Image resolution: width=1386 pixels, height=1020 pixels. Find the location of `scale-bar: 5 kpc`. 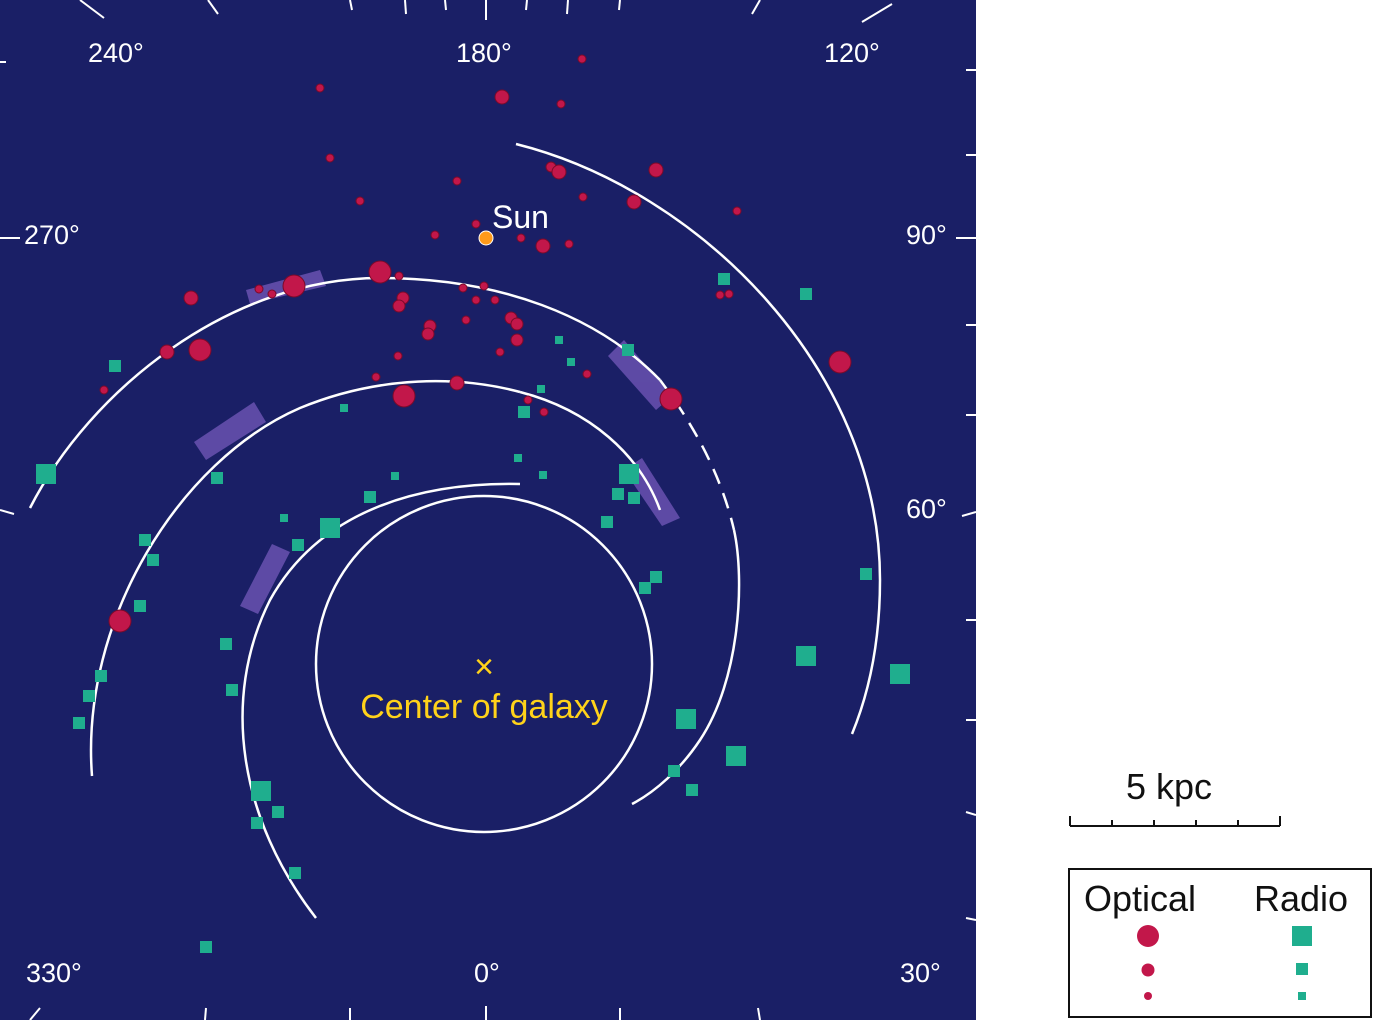

scale-bar: 5 kpc is located at coordinates (1175, 800).